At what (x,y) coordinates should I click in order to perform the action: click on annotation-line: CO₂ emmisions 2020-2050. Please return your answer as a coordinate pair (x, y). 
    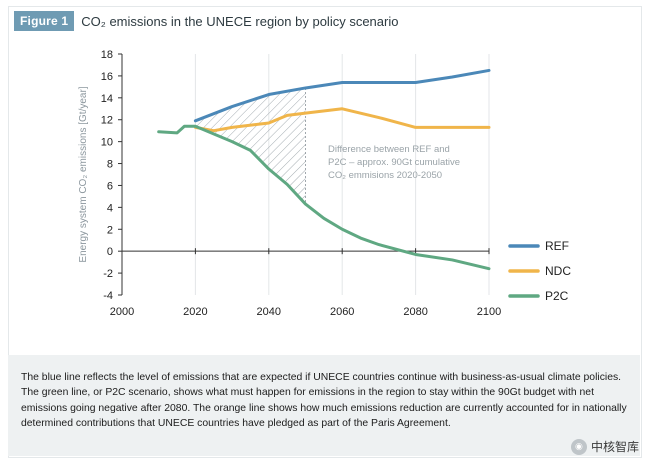
    Looking at the image, I should click on (385, 175).